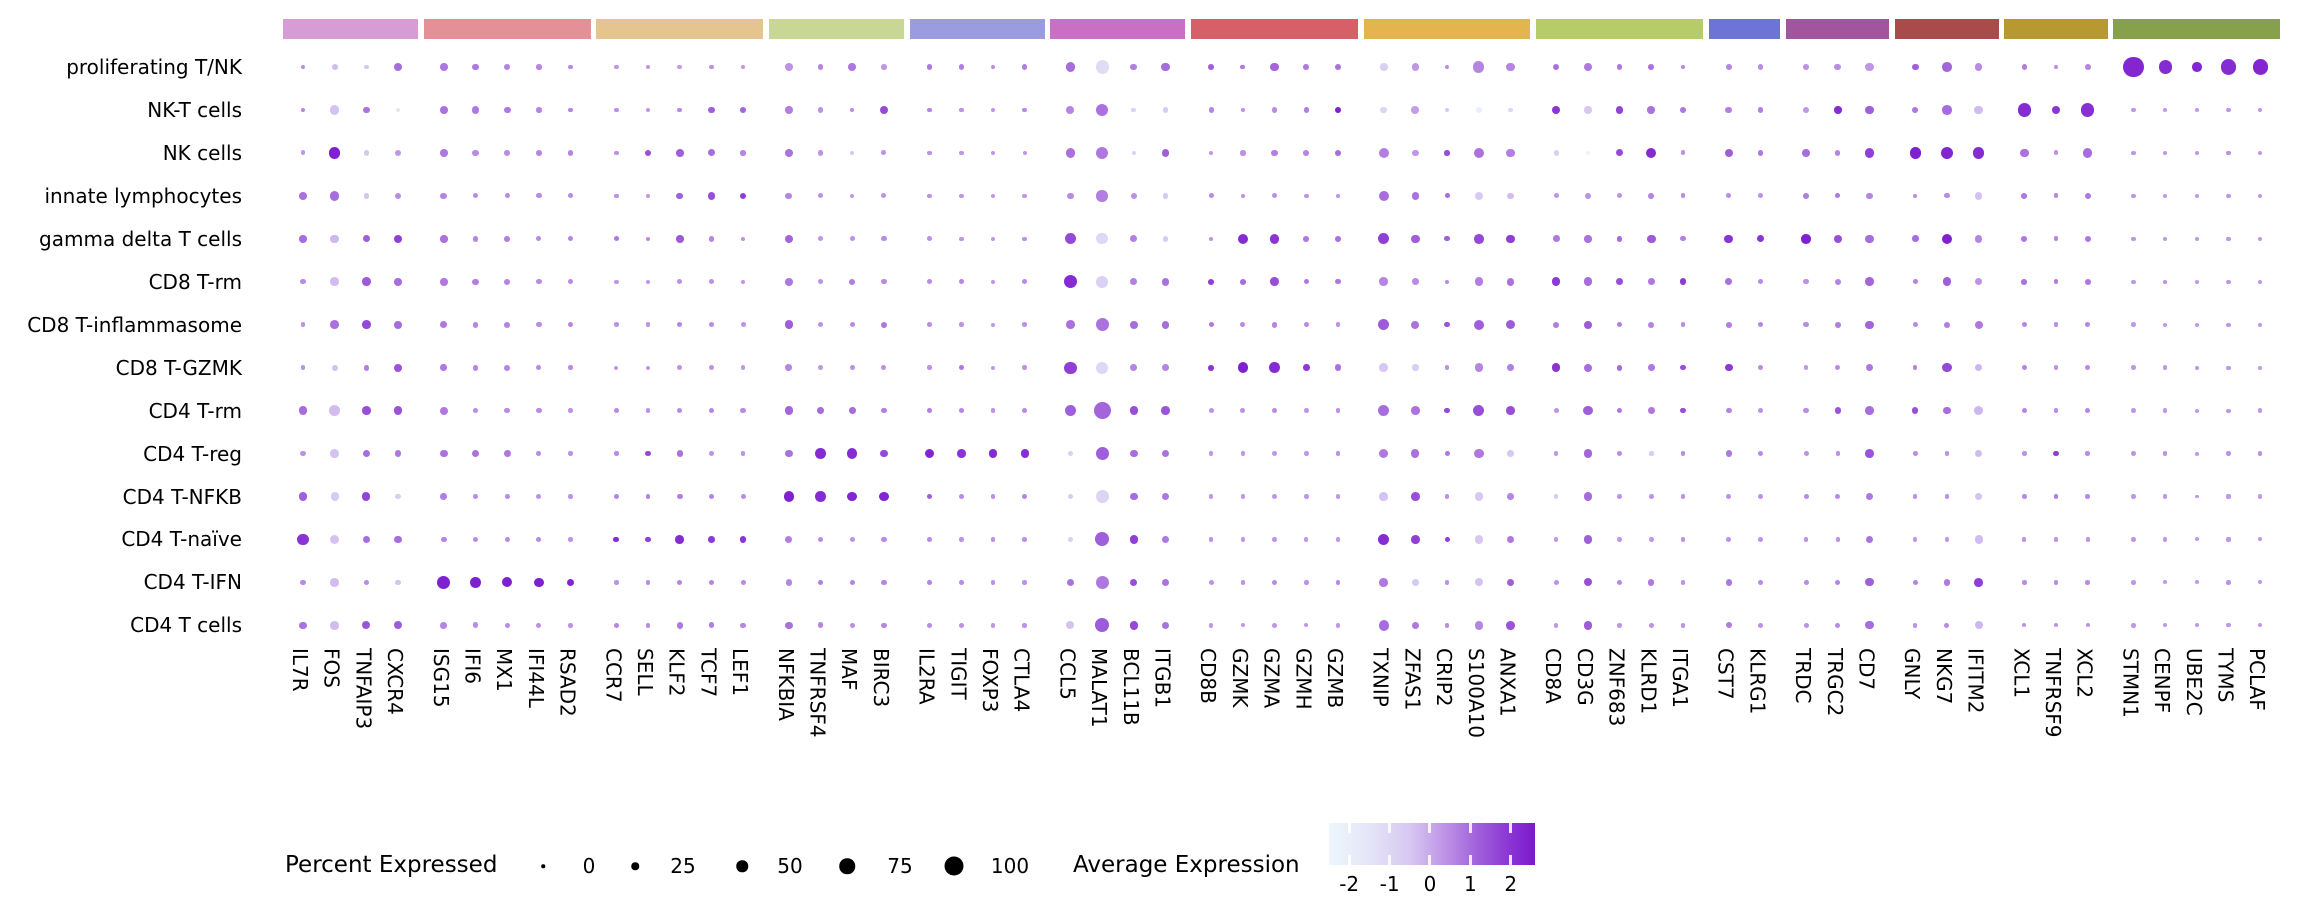 This screenshot has width=2304, height=921. What do you see at coordinates (192, 453) in the screenshot?
I see `row-label-cd4-t-reg: CD4 T-reg` at bounding box center [192, 453].